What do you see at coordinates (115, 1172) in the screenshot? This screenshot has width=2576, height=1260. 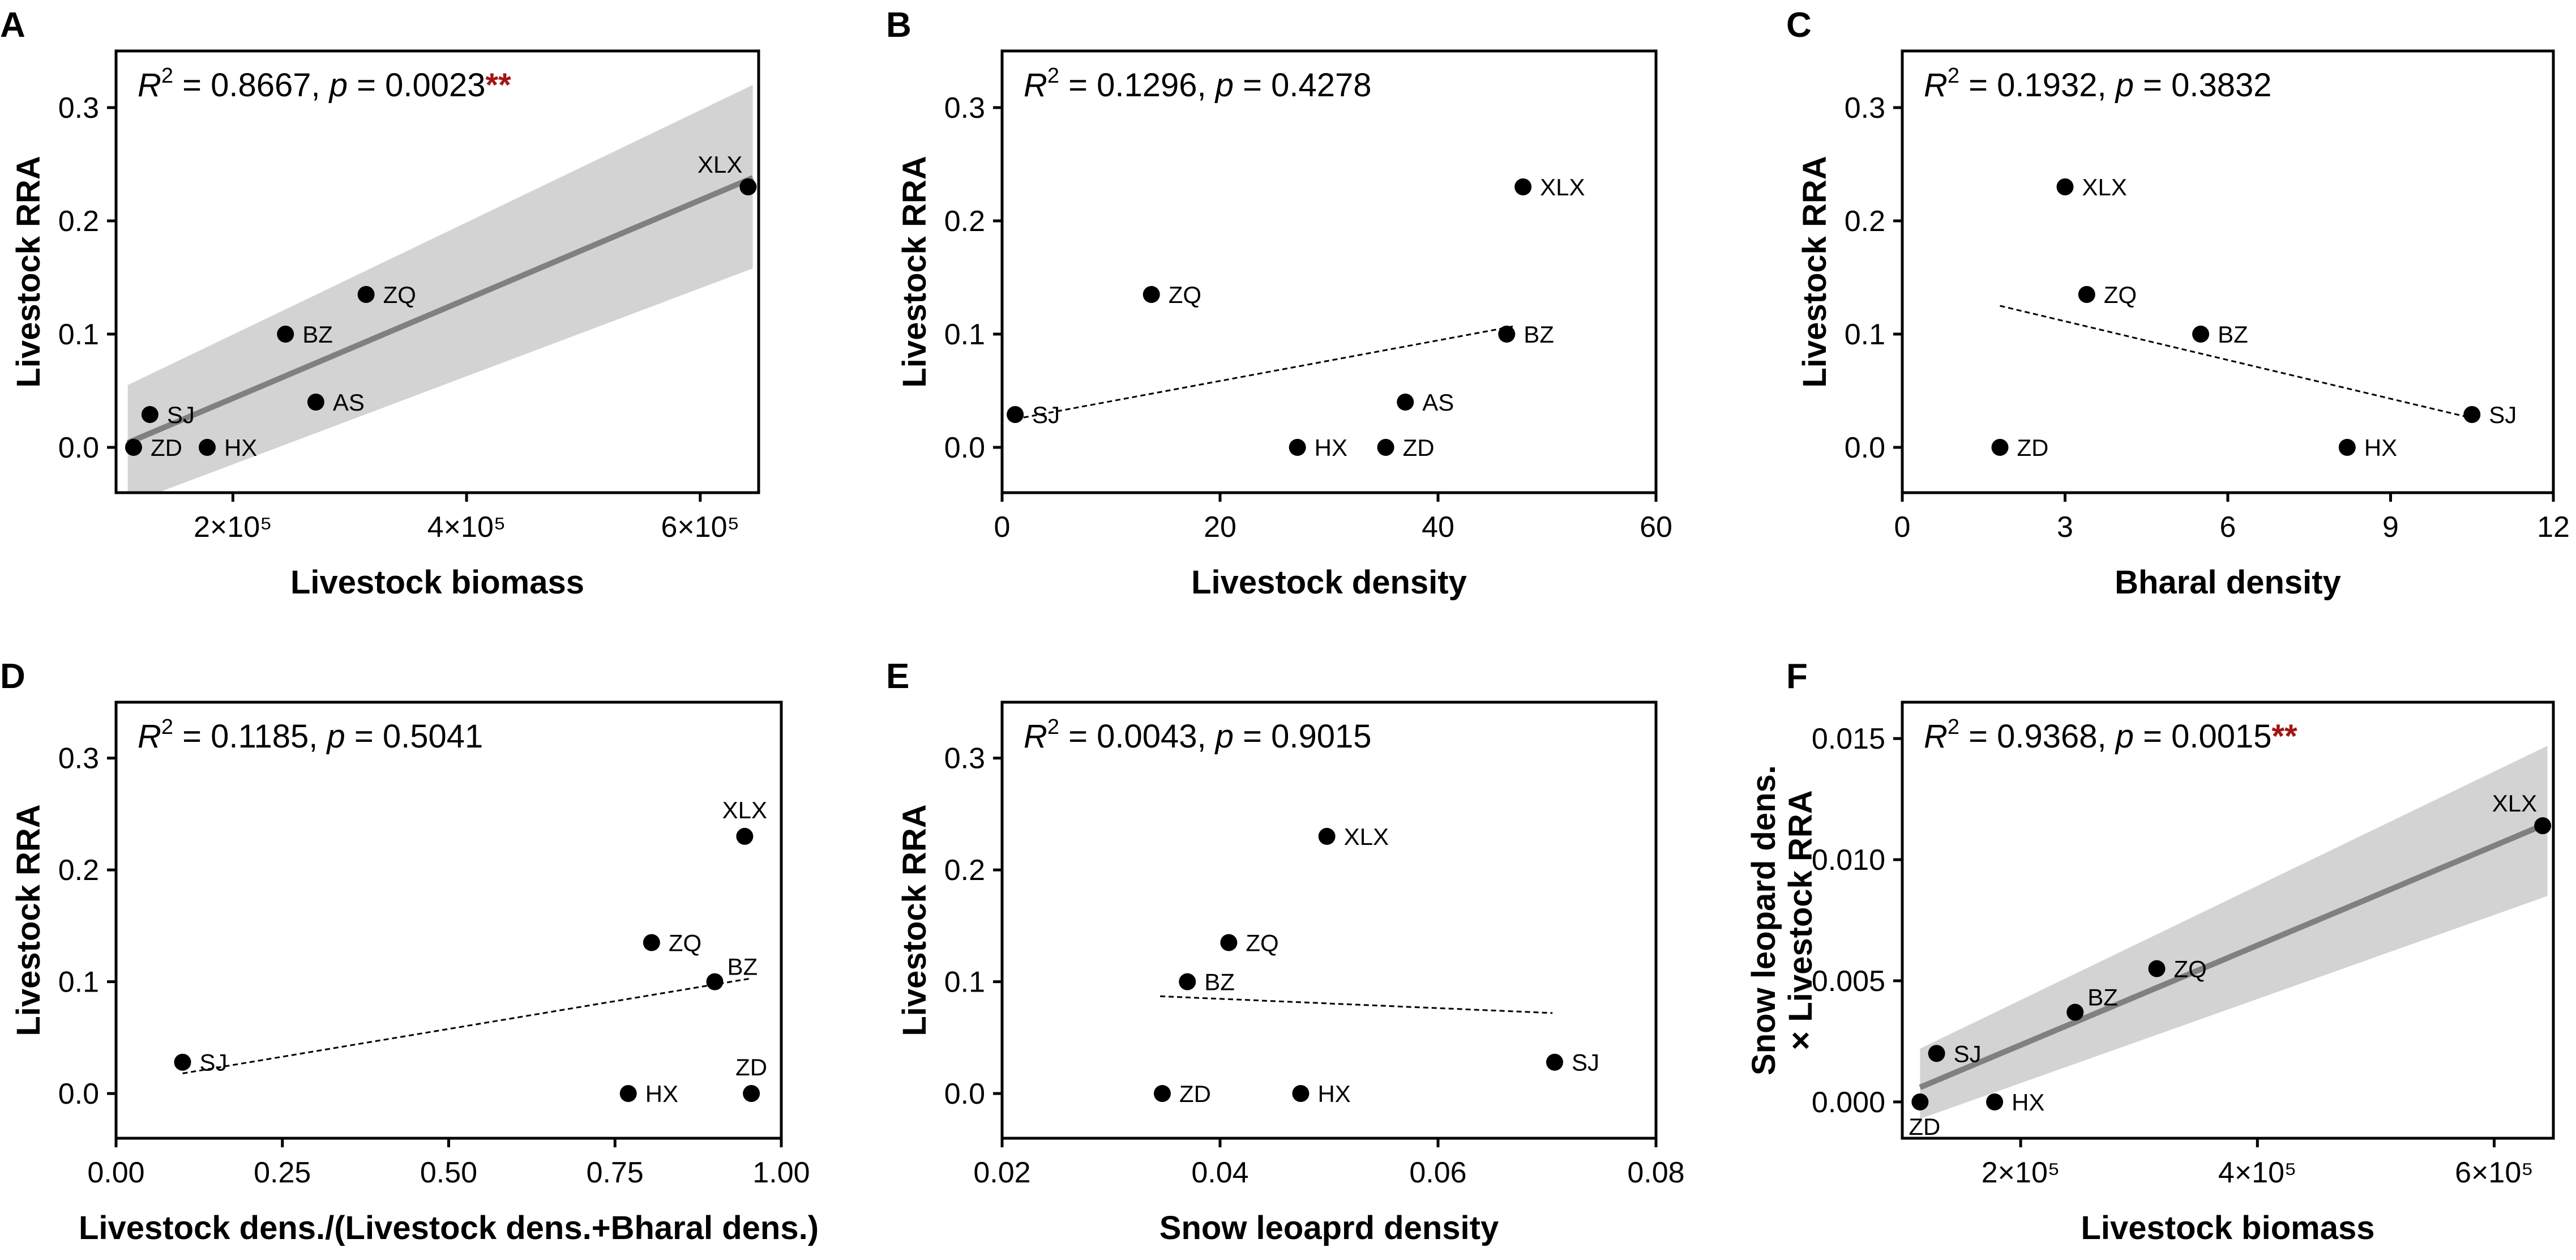 I see `x-tick-label: 0.00` at bounding box center [115, 1172].